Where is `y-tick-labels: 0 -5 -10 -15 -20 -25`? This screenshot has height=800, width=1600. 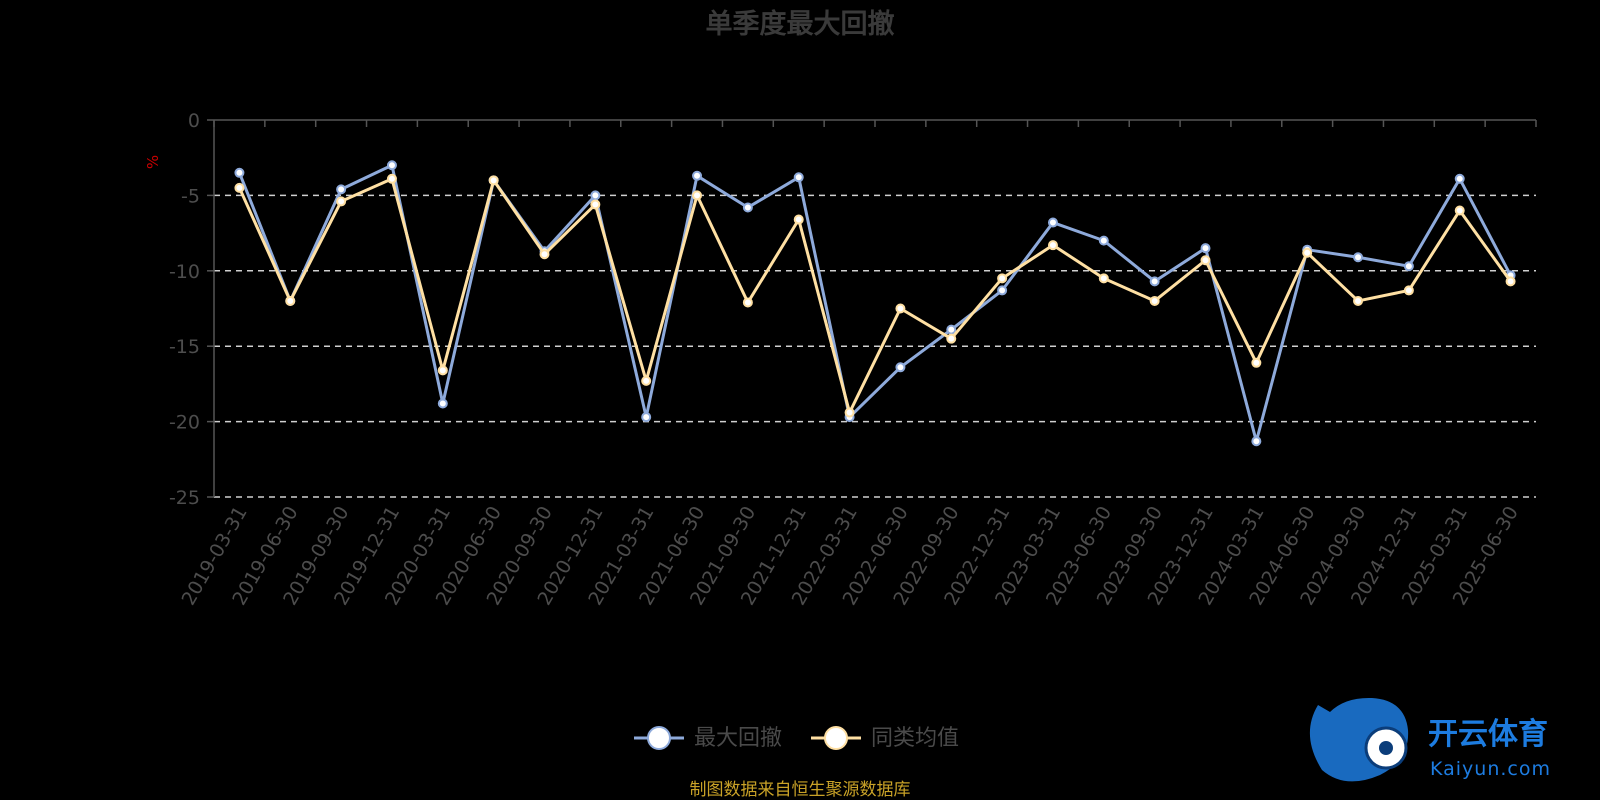
y-tick-labels: 0 -5 -10 -15 -20 -25 is located at coordinates (184, 309).